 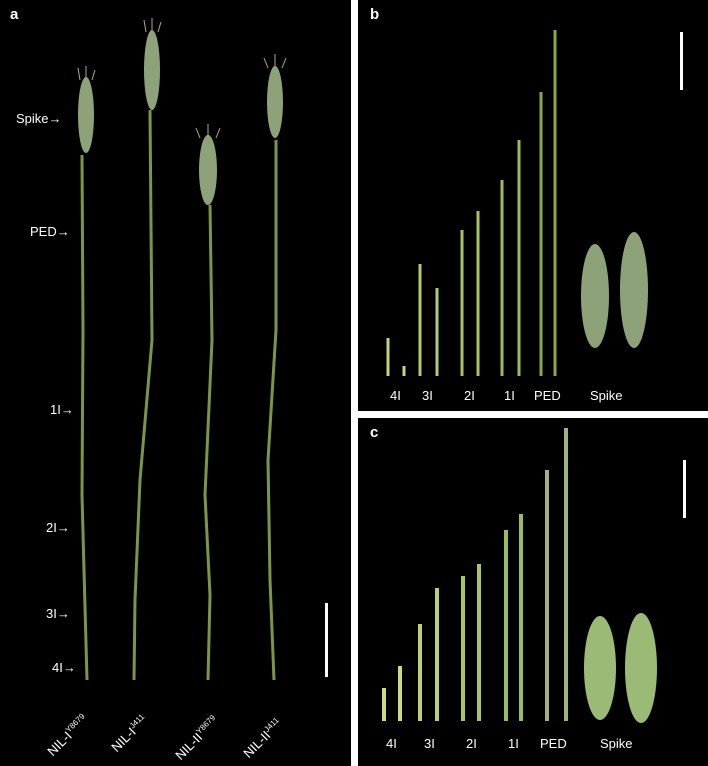 What do you see at coordinates (58, 613) in the screenshot?
I see `marker-3i: 3I→` at bounding box center [58, 613].